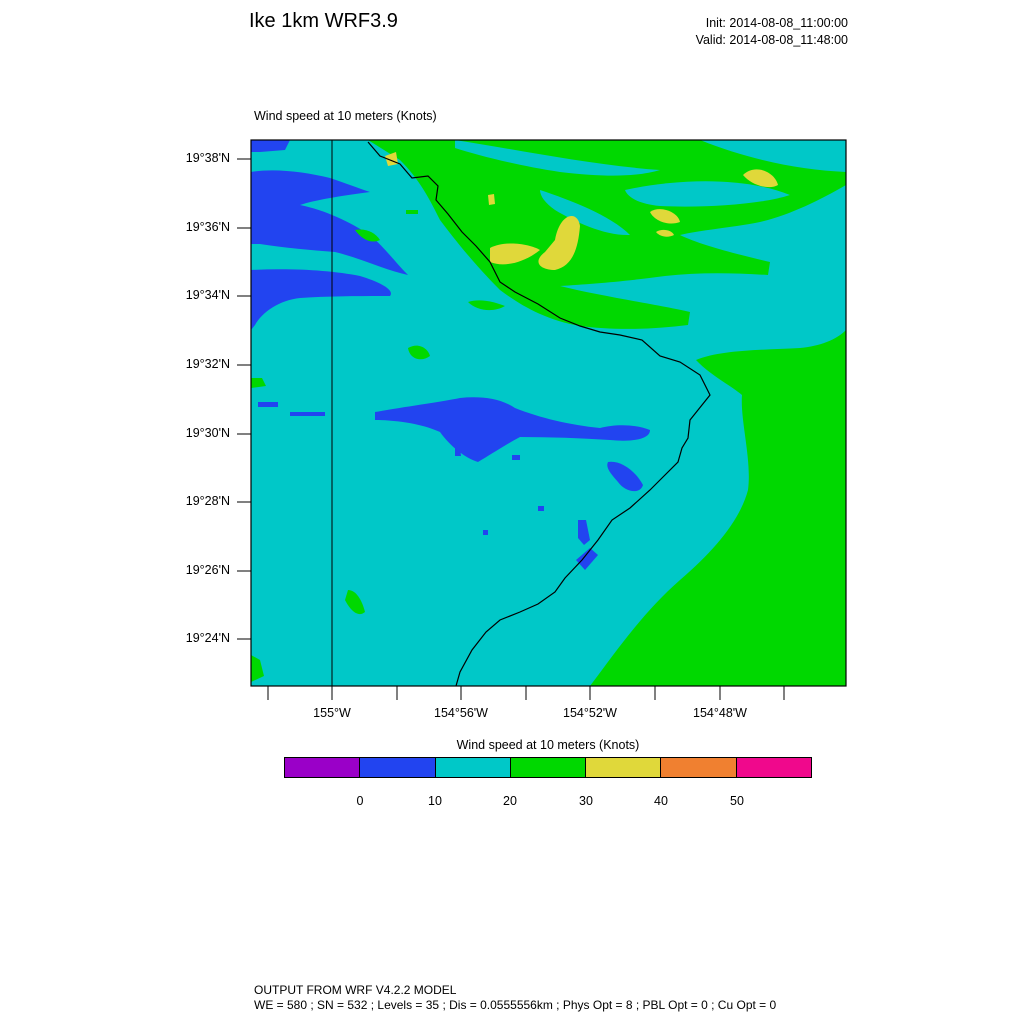 This screenshot has height=1024, width=1024. Describe the element at coordinates (707, 194) in the screenshot. I see `moderate-wind-streak-b` at that location.